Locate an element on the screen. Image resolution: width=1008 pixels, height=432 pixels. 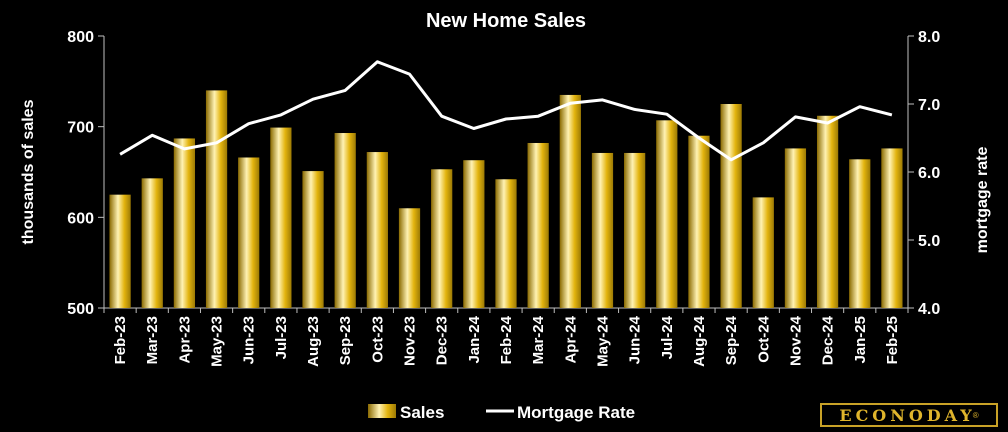
x-tick-label: Oct-23 is located at coordinates (377, 339).